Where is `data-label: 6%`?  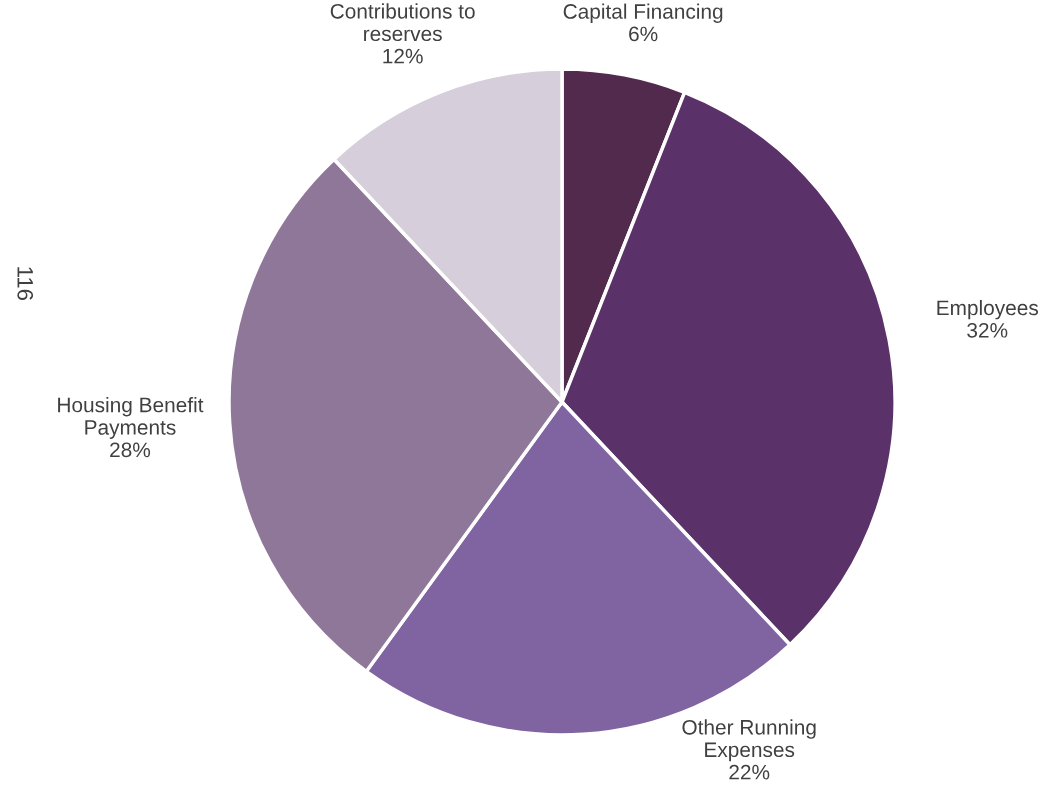 data-label: 6% is located at coordinates (643, 34).